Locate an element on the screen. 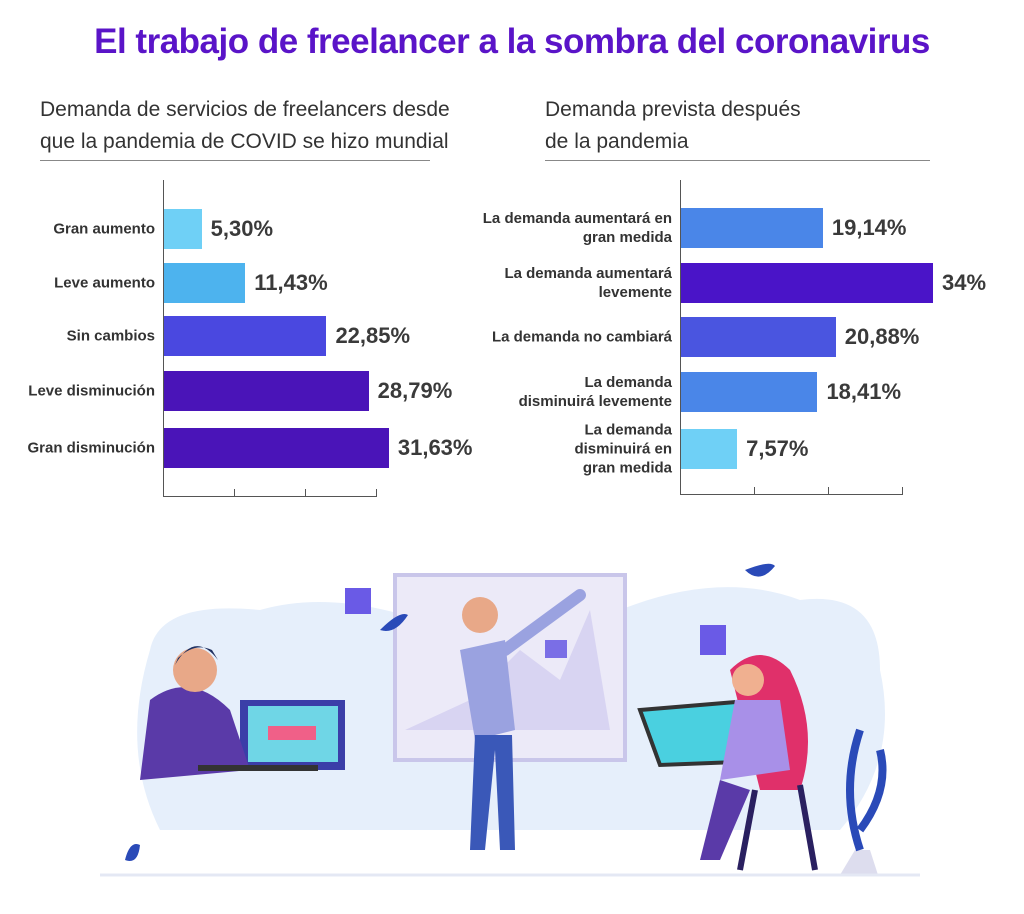  value-label: 31,63% is located at coordinates (435, 447).